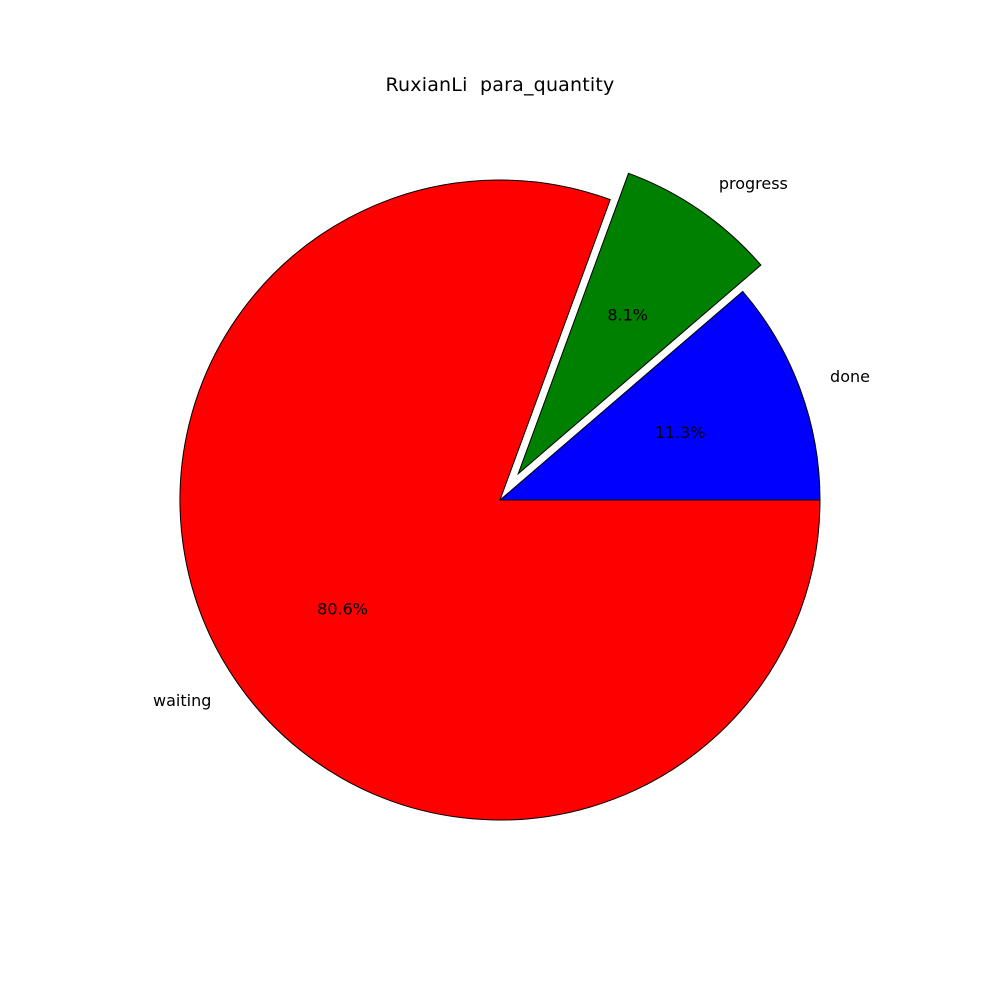 Image resolution: width=1000 pixels, height=1000 pixels. Describe the element at coordinates (182, 700) in the screenshot. I see `slice-label-waiting: waiting` at that location.